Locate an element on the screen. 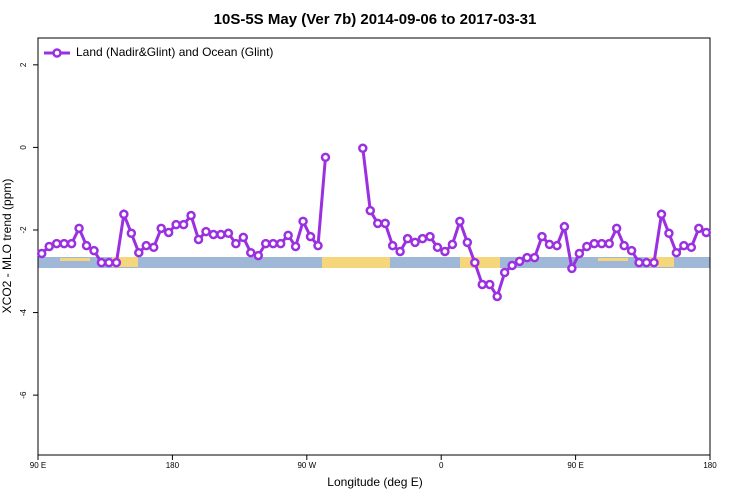  x-axis-label: Longitude (deg E) is located at coordinates (374, 482).